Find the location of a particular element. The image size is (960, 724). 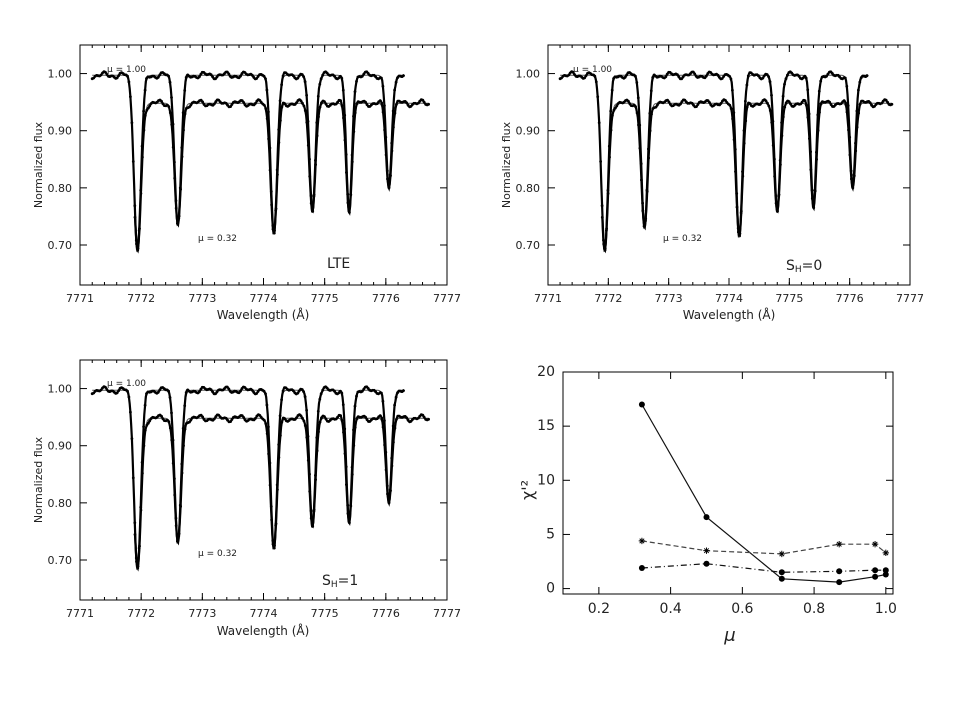

spectra is located at coordinates (726, 162).